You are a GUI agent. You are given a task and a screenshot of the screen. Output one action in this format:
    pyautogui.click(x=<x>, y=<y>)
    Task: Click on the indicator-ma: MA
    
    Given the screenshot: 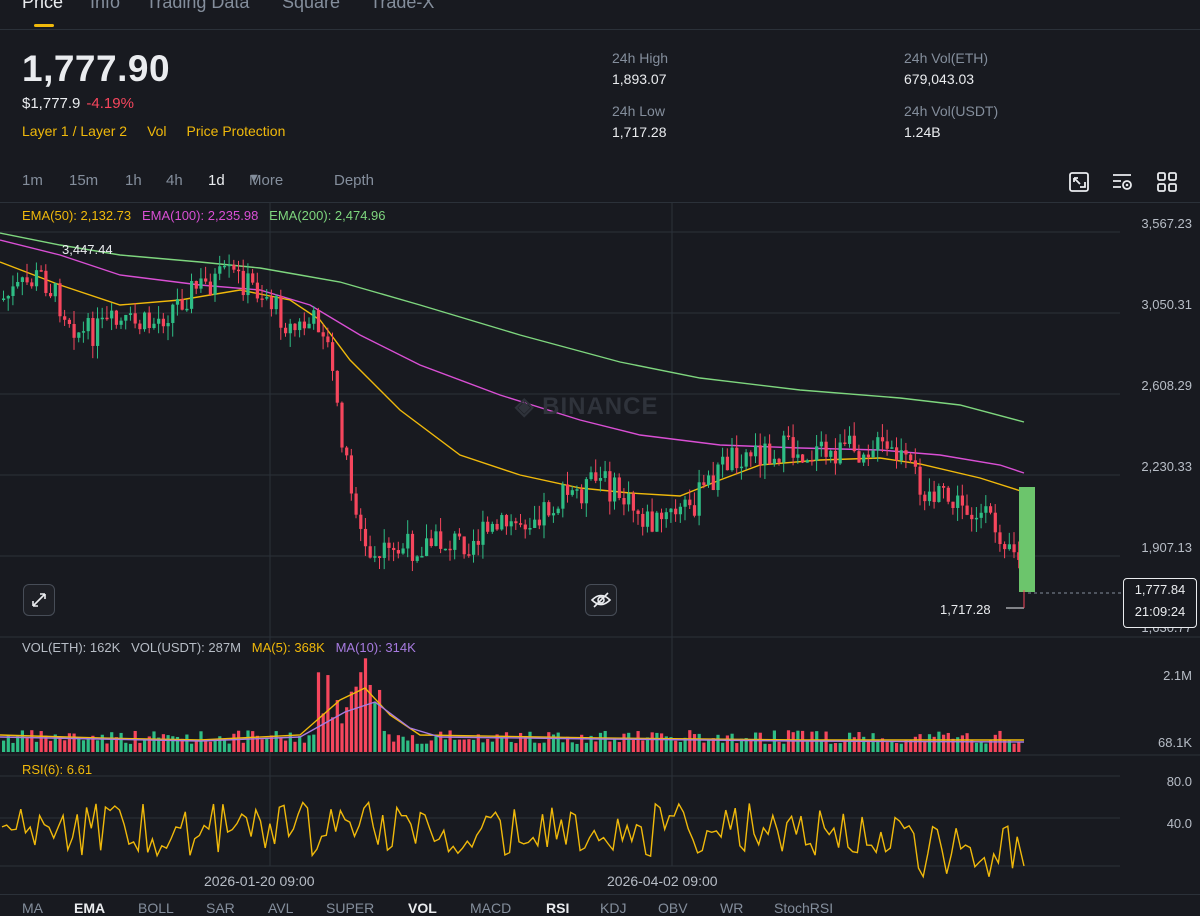 What is the action you would take?
    pyautogui.click(x=32, y=908)
    